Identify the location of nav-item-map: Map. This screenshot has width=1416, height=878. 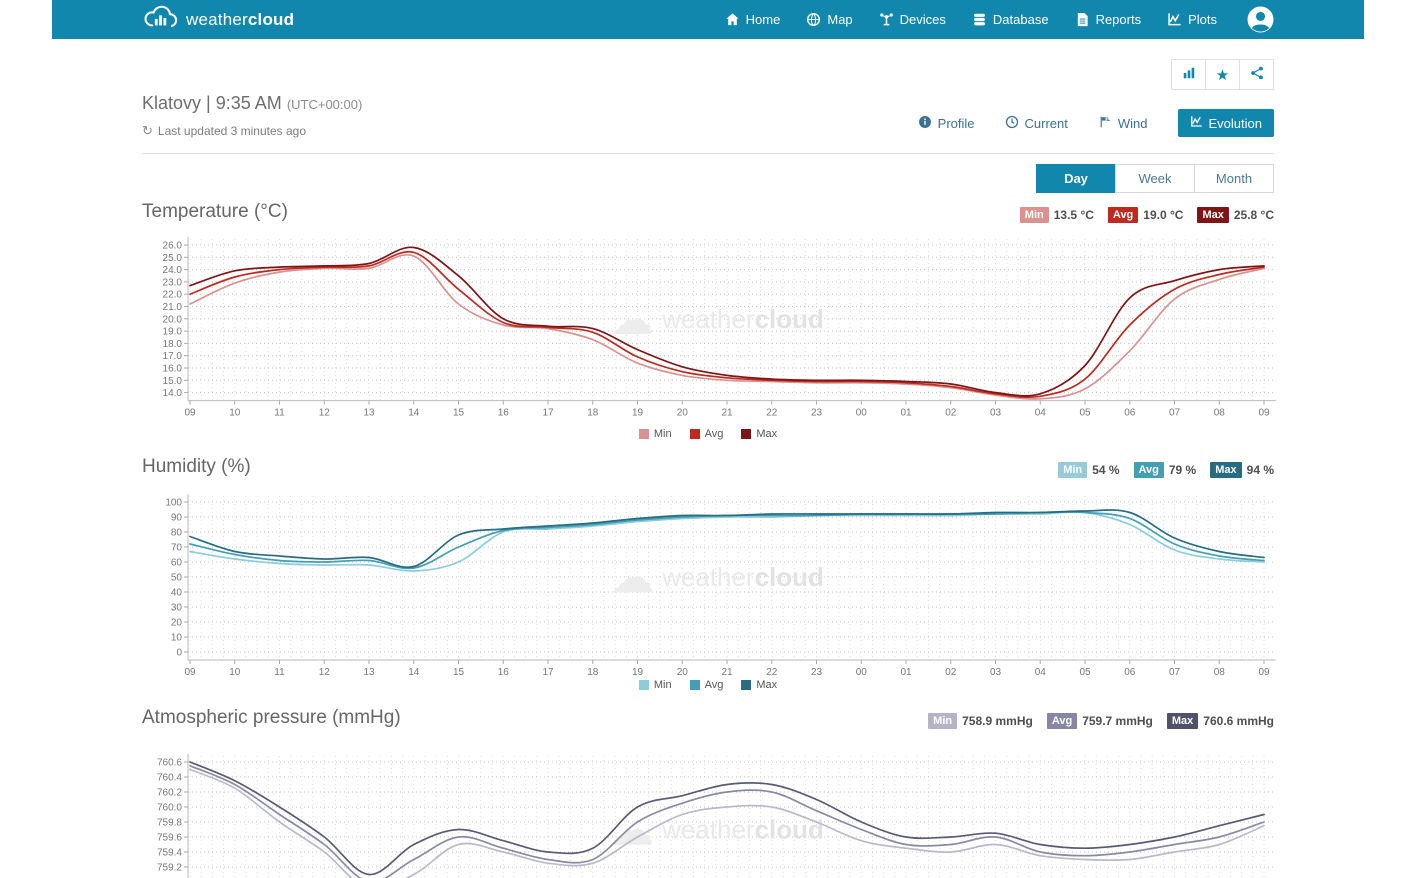
(829, 19).